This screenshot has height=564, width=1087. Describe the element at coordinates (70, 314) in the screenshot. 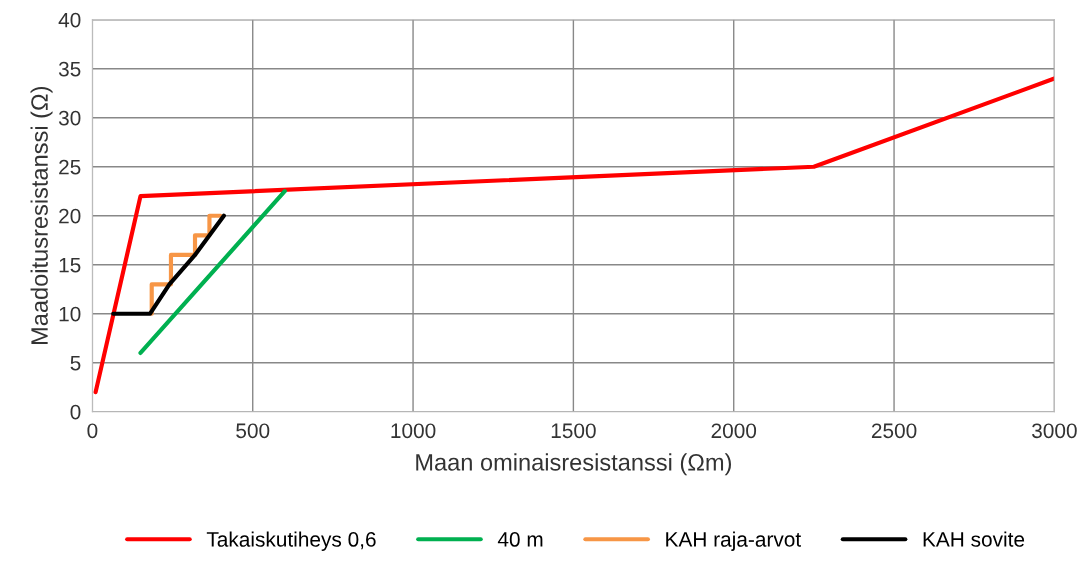

I see `y-tick-label: 10` at that location.